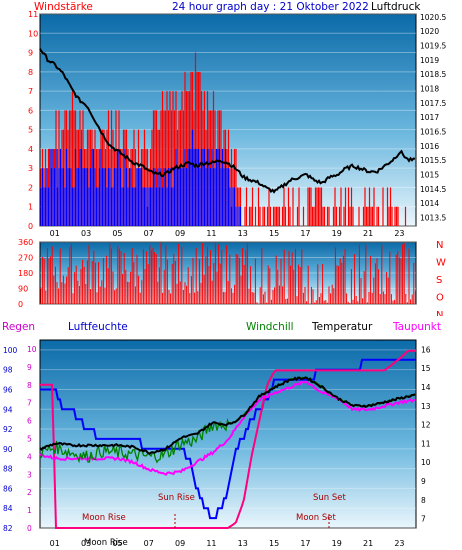 The width and height of the screenshot is (462, 550). I want to click on humidity-tick-label: 92, so click(8, 429).